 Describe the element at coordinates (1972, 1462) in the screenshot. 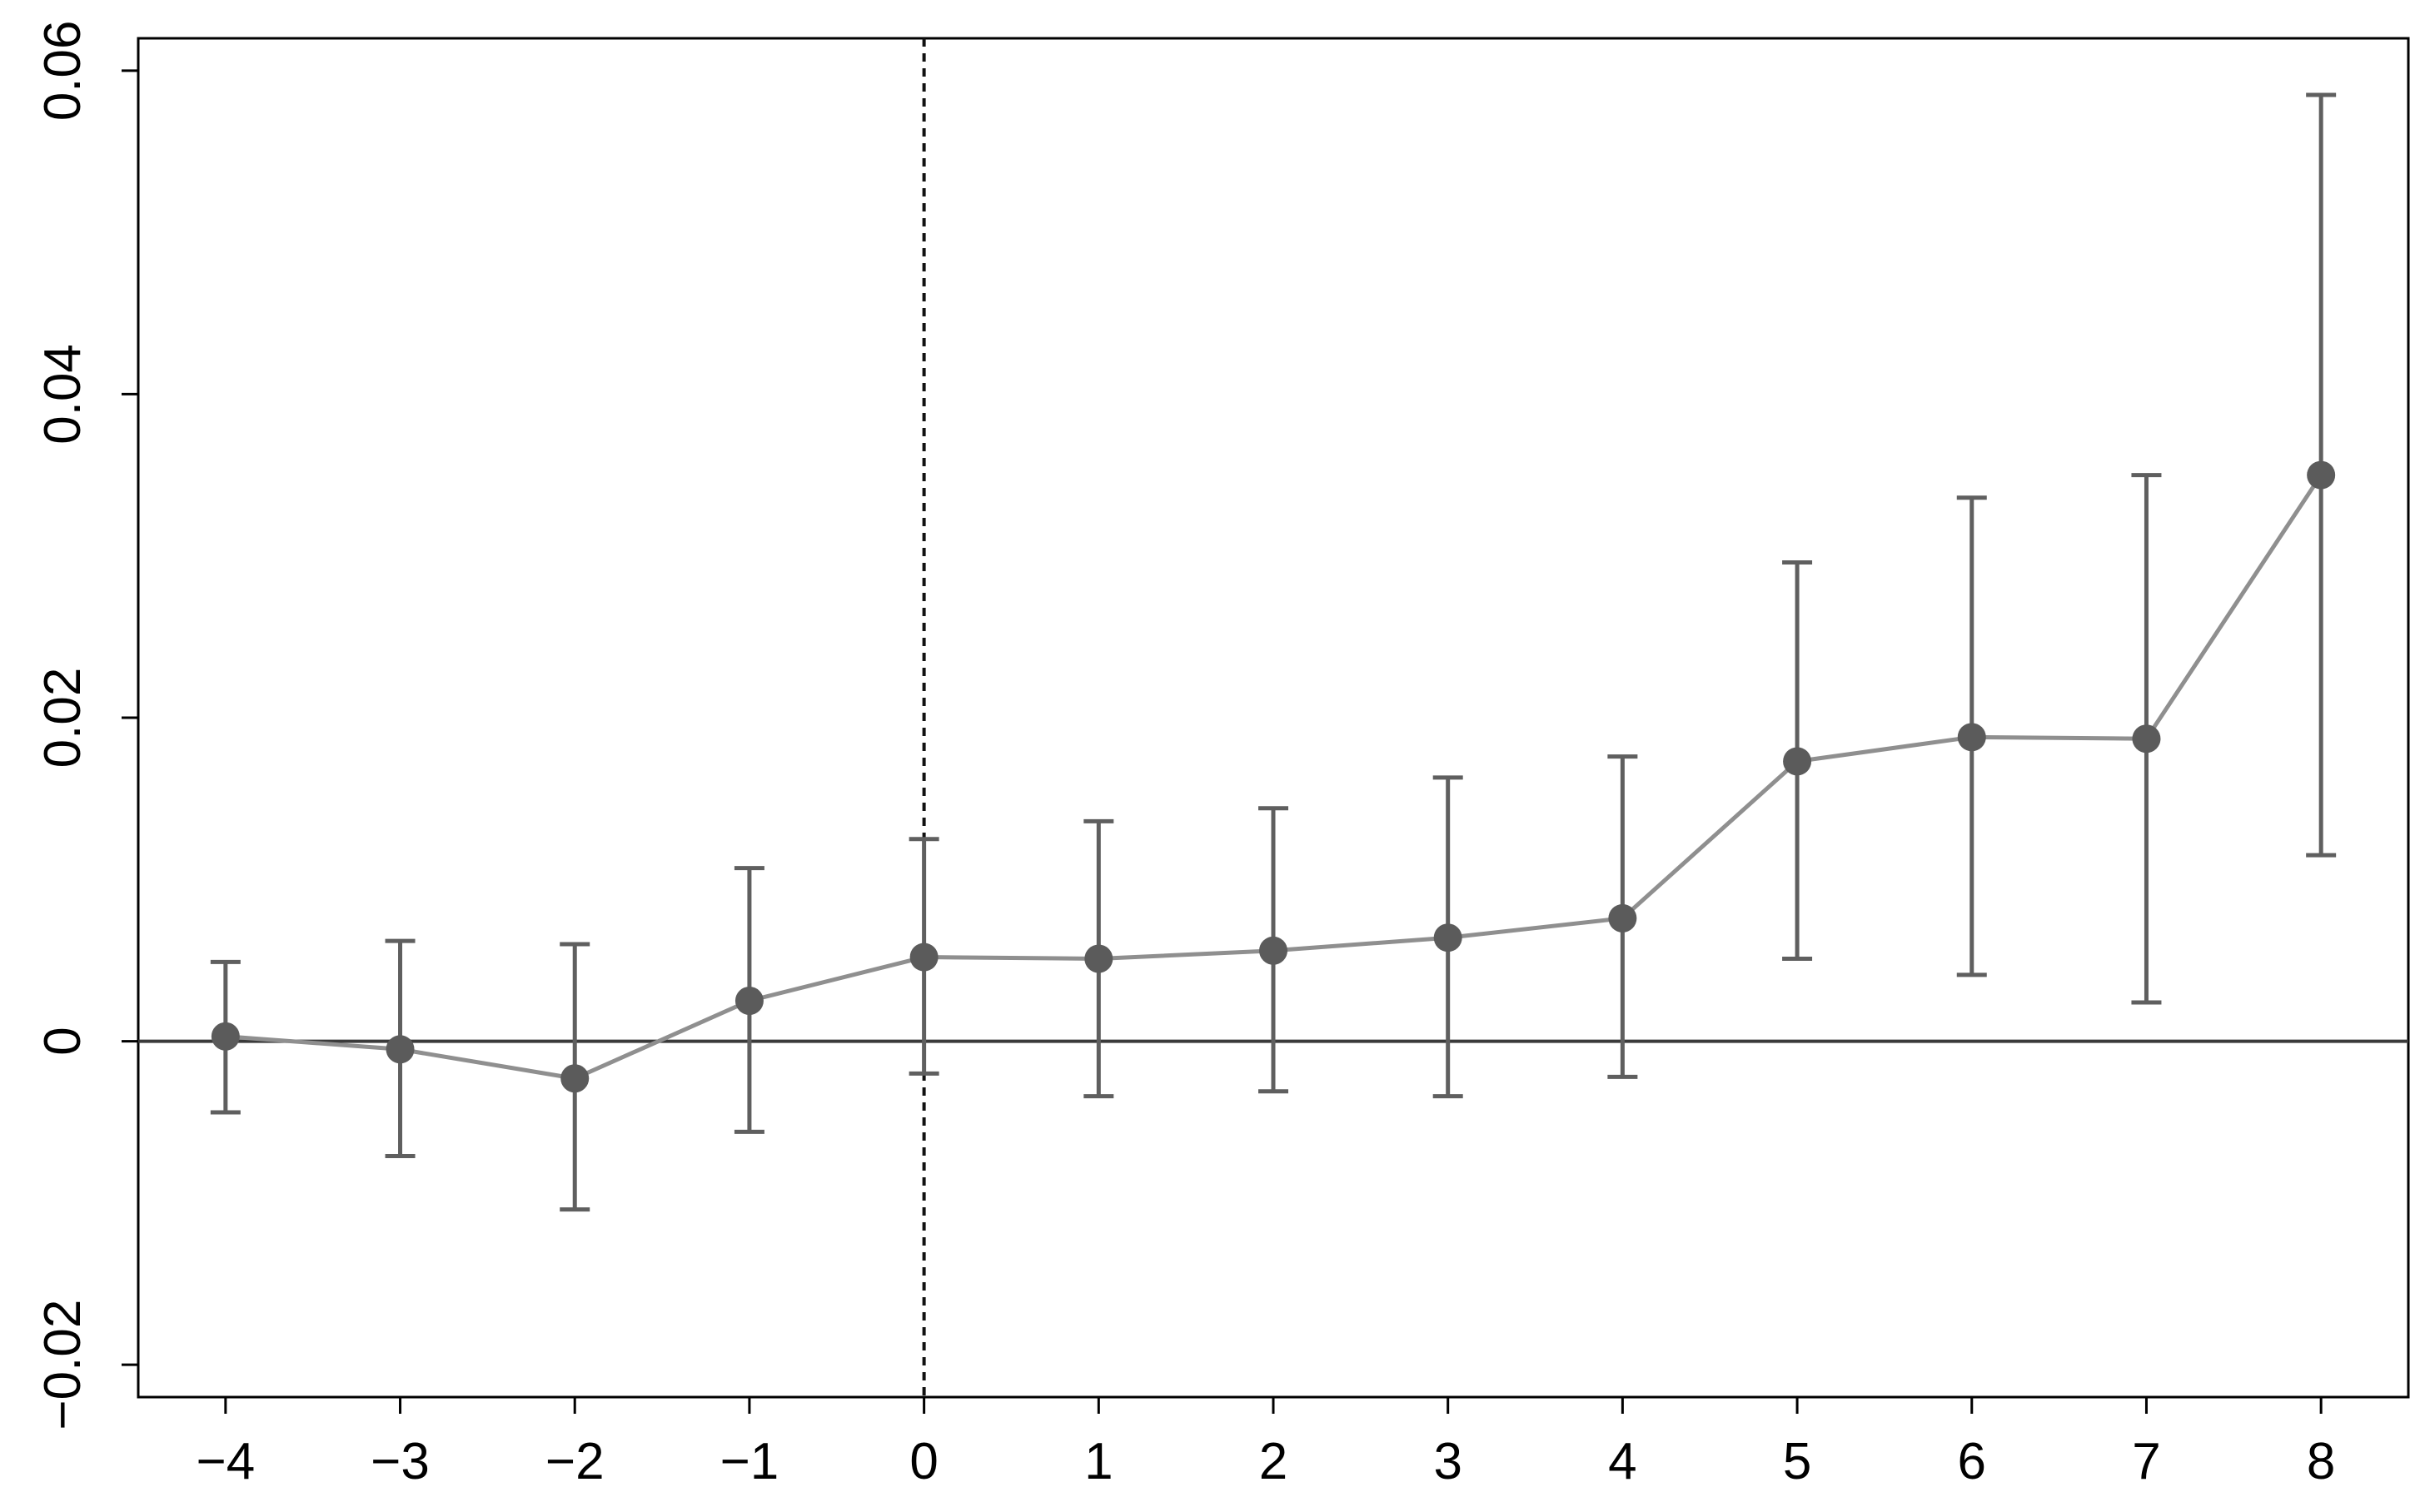

I see `x-tick-label: 6` at that location.